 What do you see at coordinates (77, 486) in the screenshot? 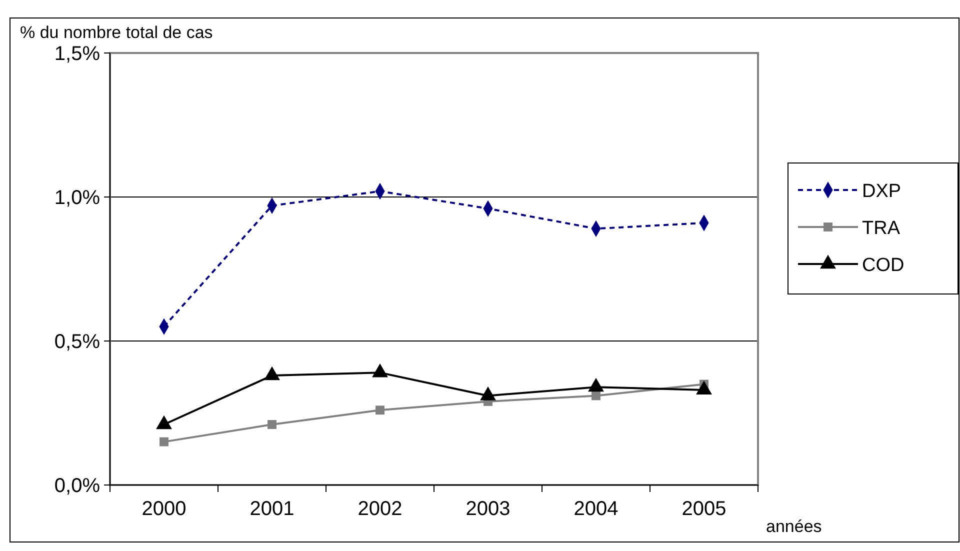
I see `y-tick-label: 0,0%` at bounding box center [77, 486].